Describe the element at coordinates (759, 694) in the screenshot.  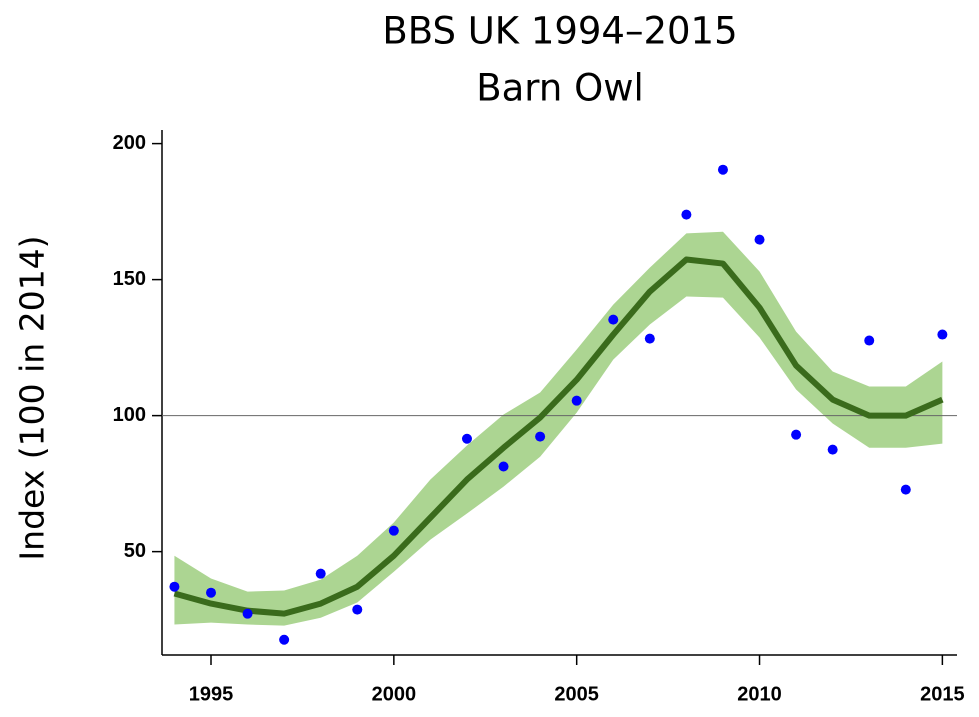
I see `x-tick-label: 2010` at that location.